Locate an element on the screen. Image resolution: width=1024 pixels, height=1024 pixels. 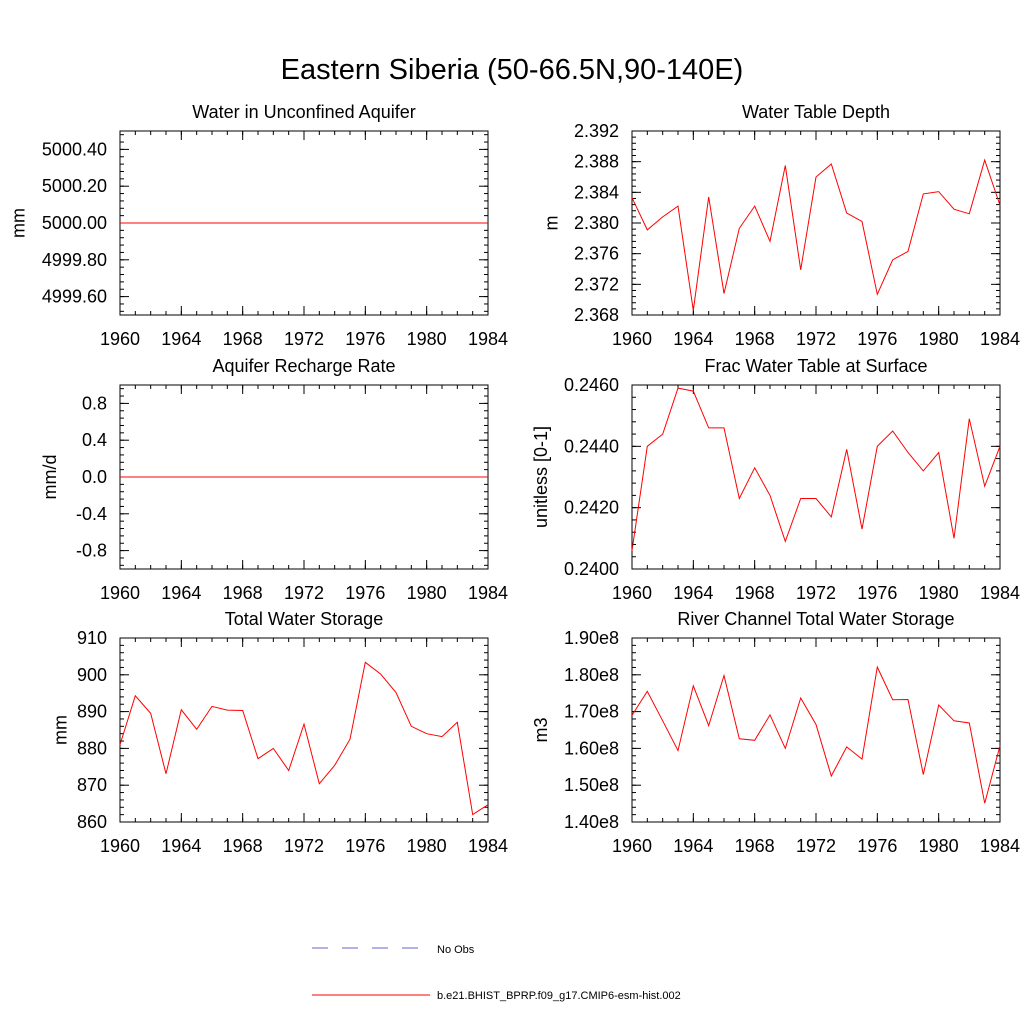
y-tick-label: 2.388 is located at coordinates (596, 162).